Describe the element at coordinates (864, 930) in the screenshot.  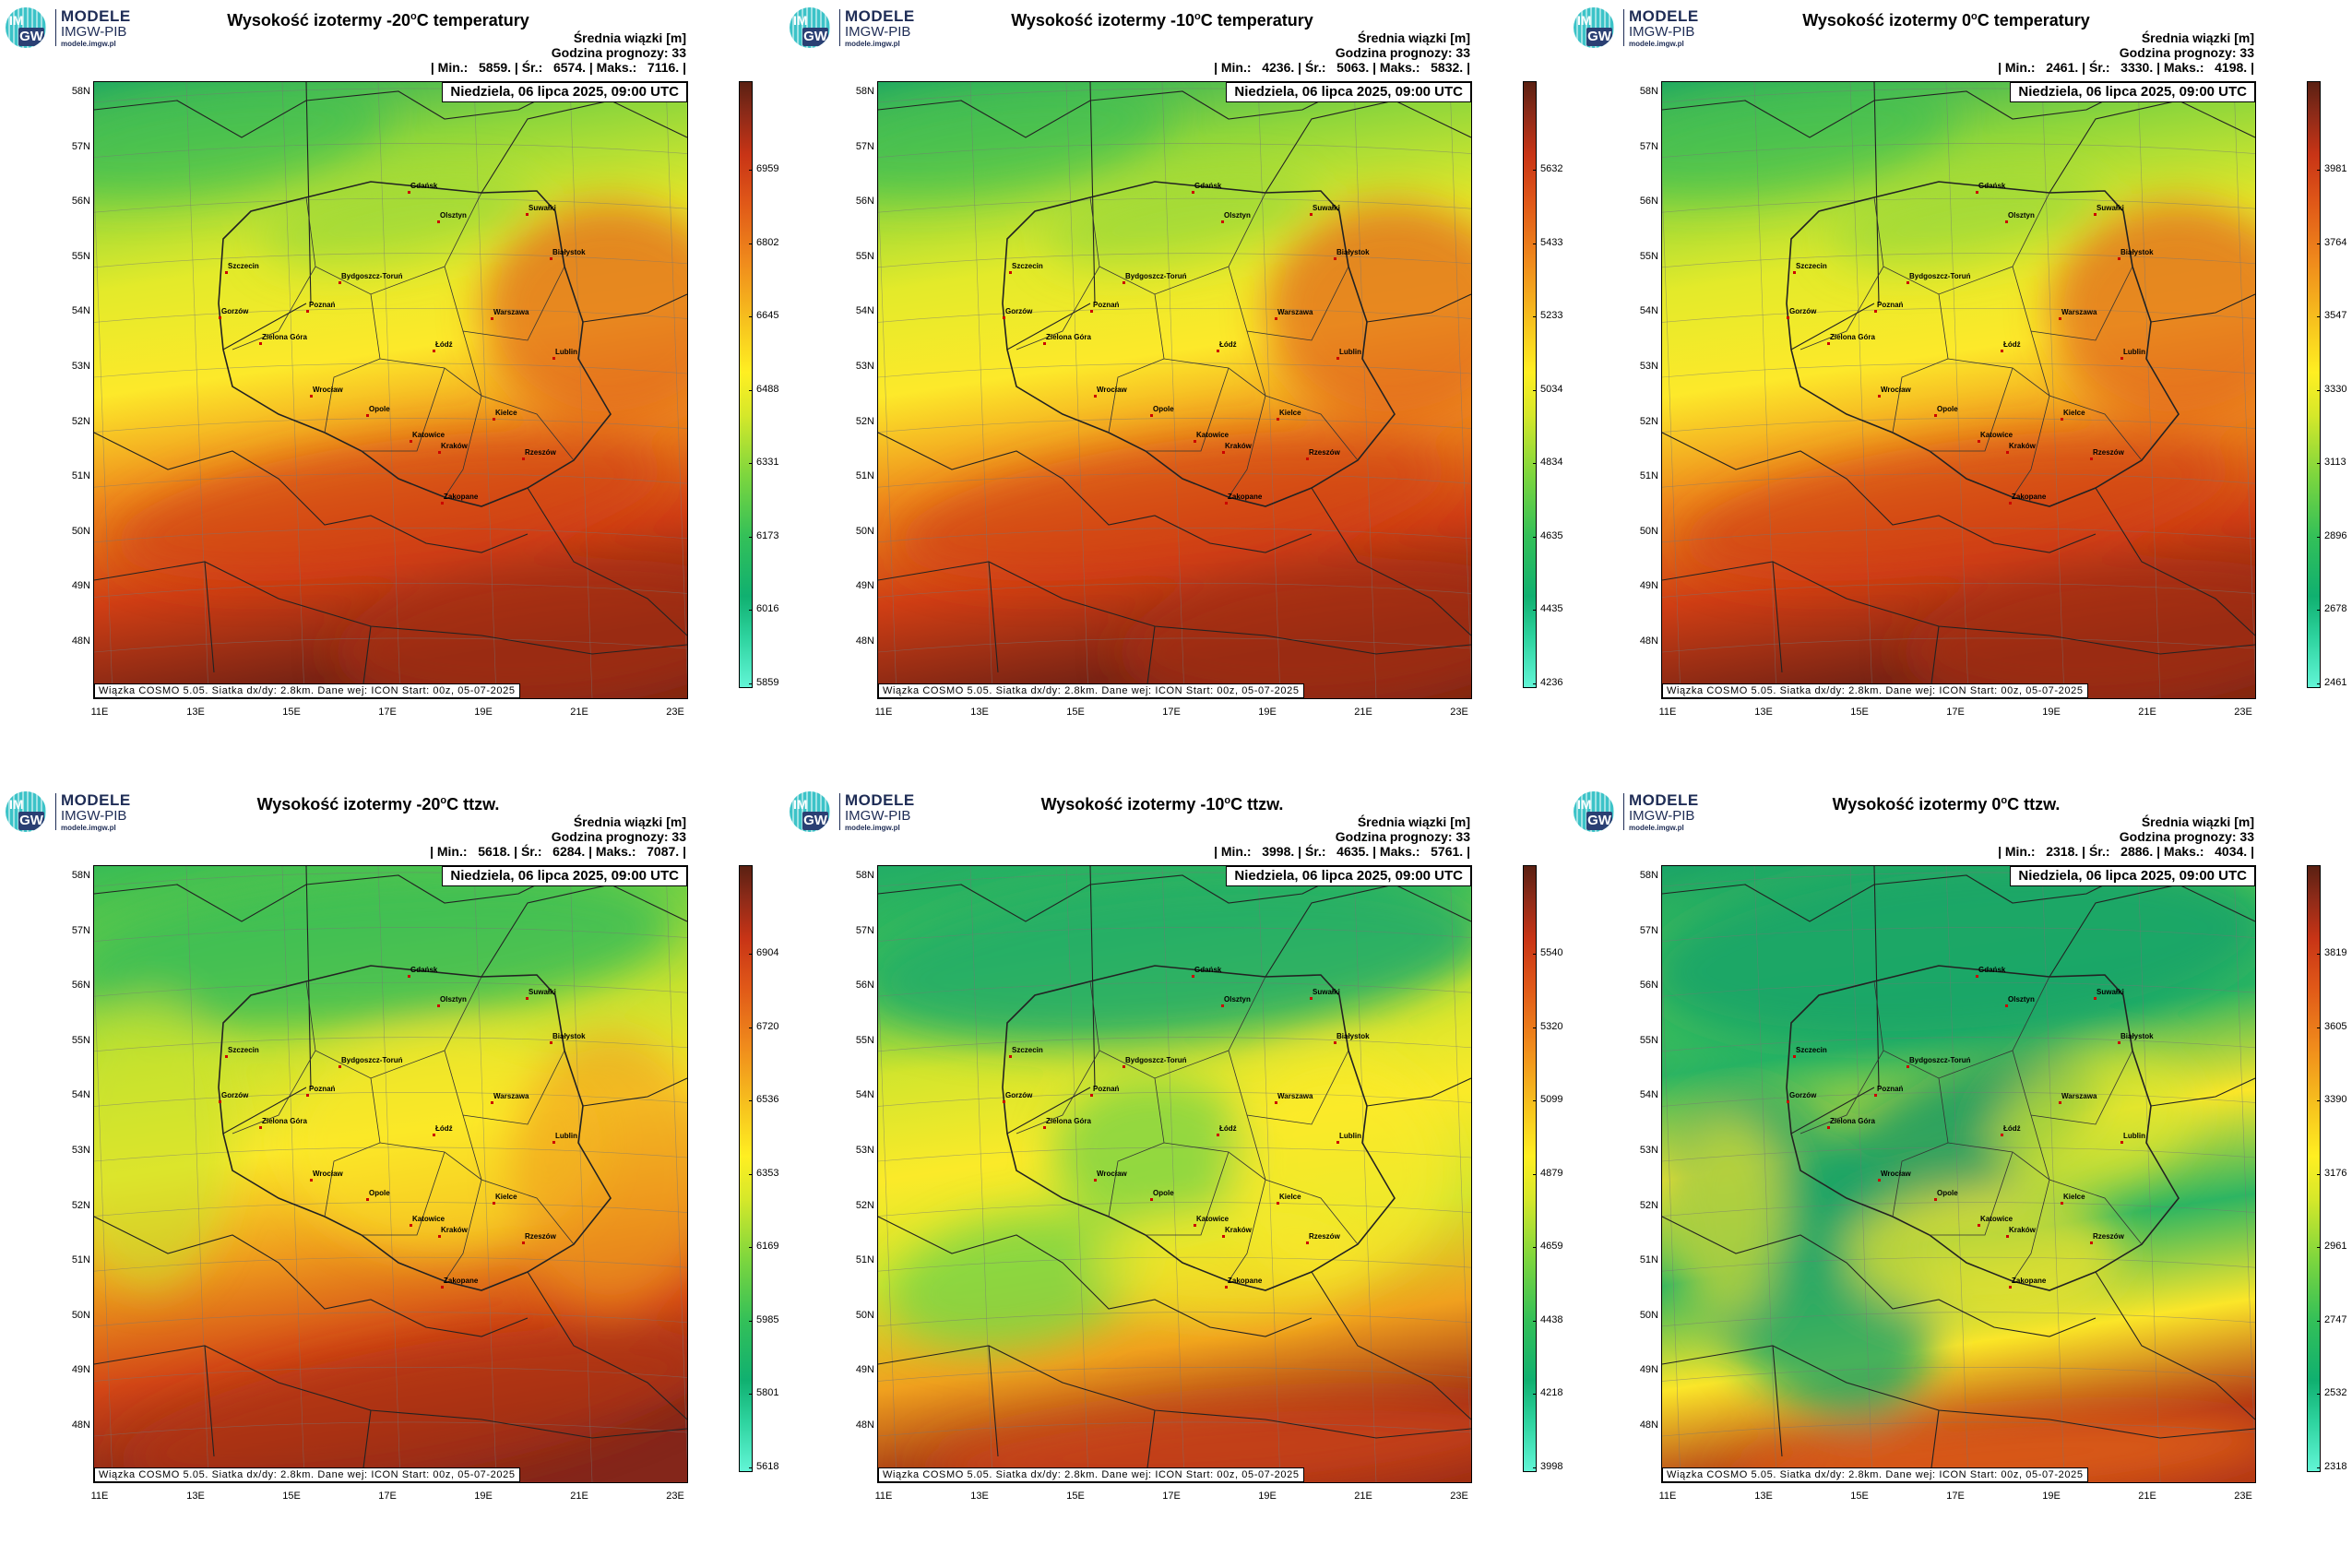
I see `latitude-label: 57N` at that location.